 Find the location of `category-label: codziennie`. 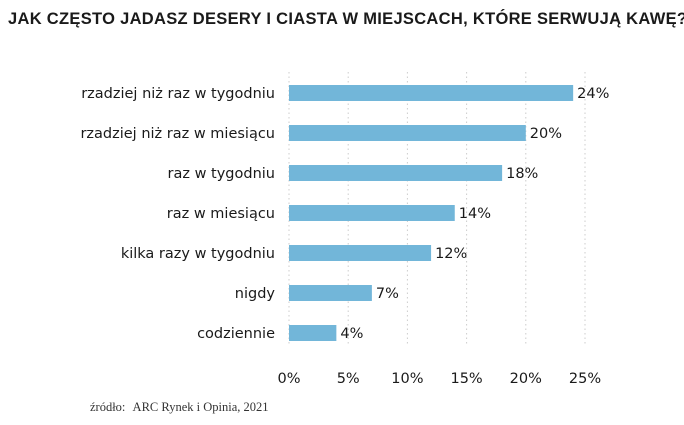

category-label: codziennie is located at coordinates (236, 334).